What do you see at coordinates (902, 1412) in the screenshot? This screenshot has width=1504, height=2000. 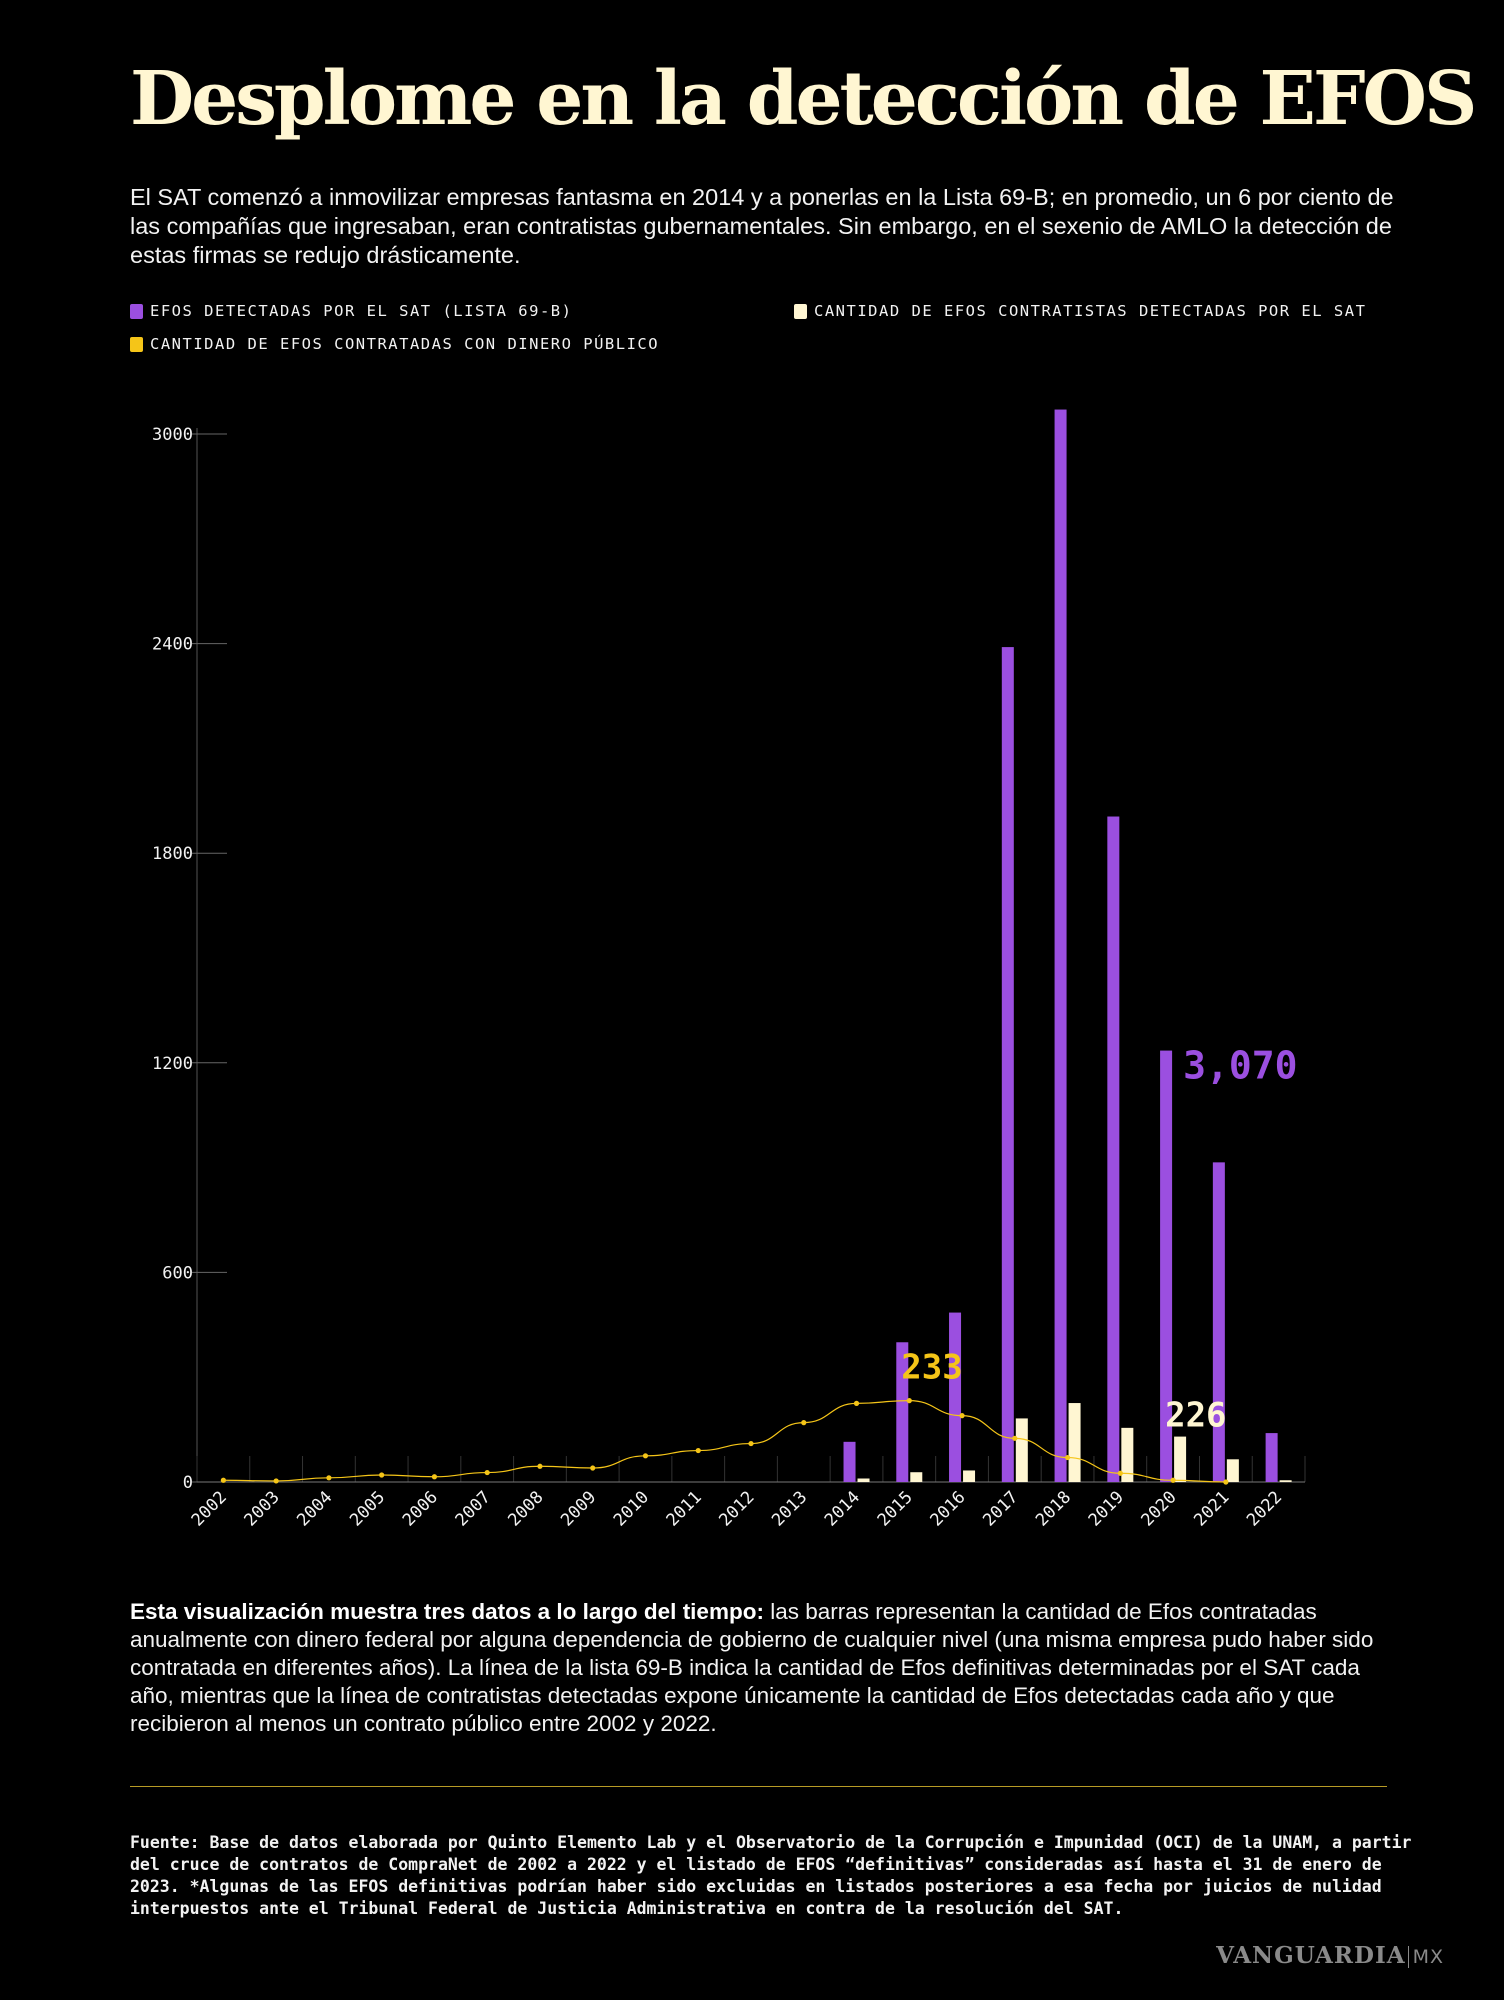 I see `bar-lista69b-2015` at bounding box center [902, 1412].